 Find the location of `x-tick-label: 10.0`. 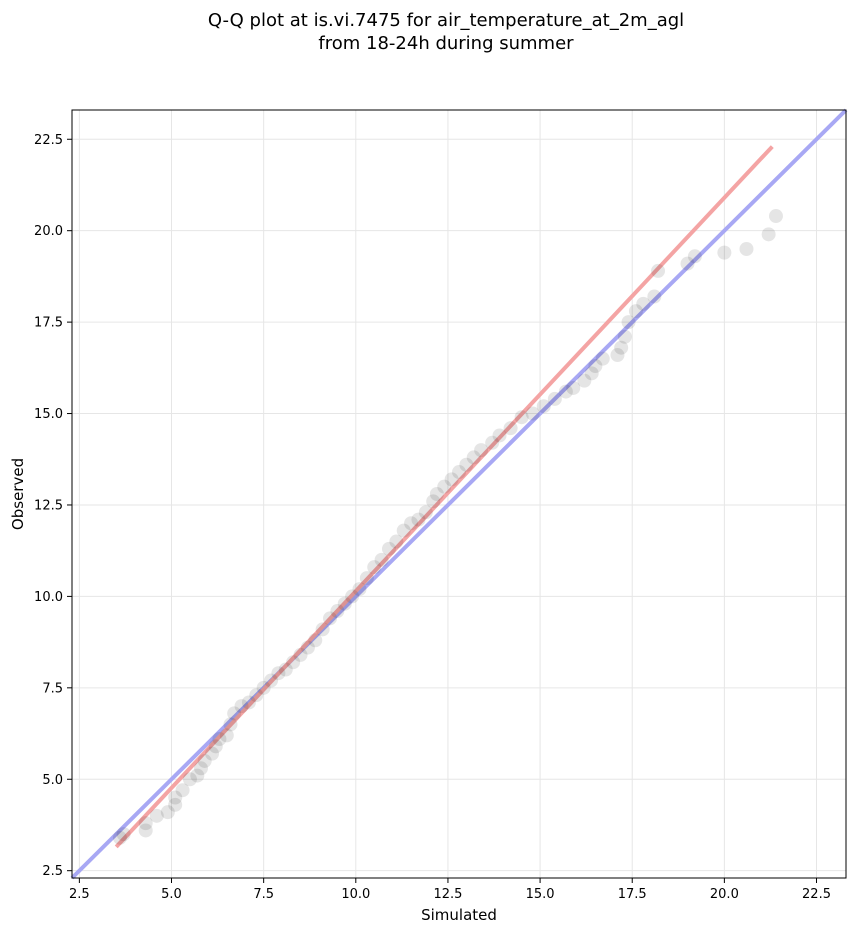

x-tick-label: 10.0 is located at coordinates (355, 894).